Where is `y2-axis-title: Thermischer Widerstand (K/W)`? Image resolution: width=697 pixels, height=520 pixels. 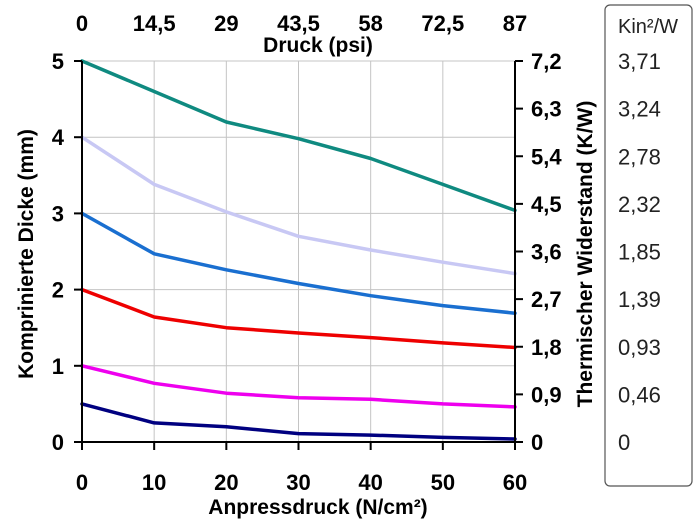
y2-axis-title: Thermischer Widerstand (K/W) is located at coordinates (585, 254).